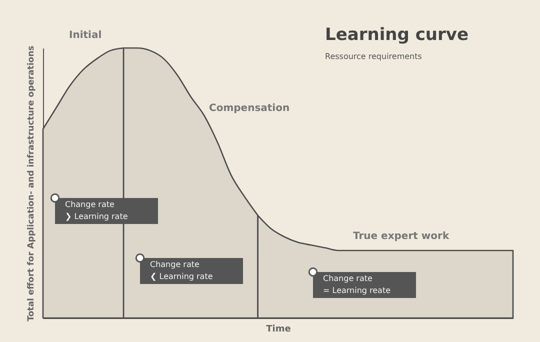  What do you see at coordinates (357, 284) in the screenshot?
I see `annotation: Change rate = Learning reate` at bounding box center [357, 284].